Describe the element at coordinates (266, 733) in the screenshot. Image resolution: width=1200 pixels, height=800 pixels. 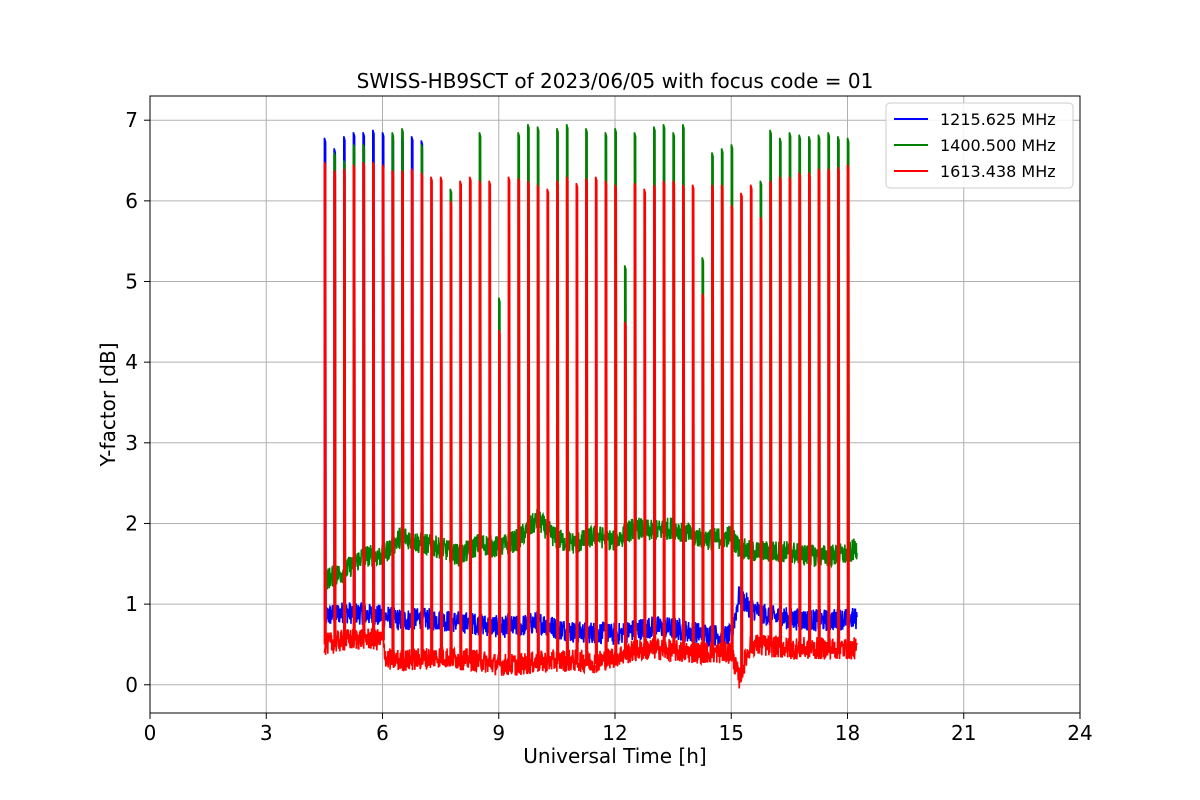
I see `x-tick-label: 3` at that location.